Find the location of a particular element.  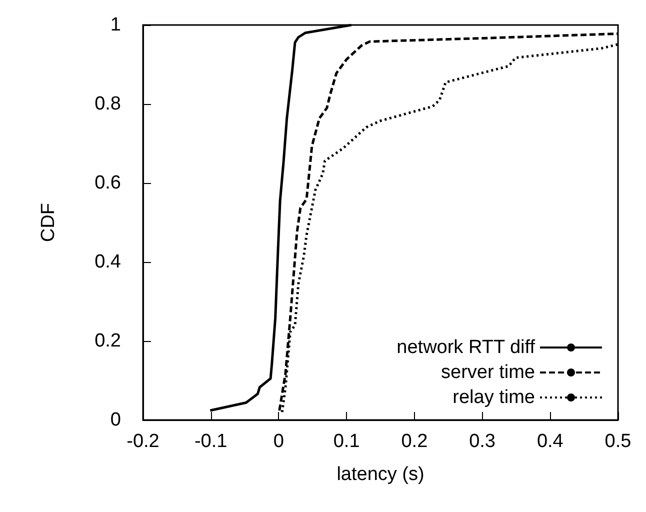

x-tick-label: 0.1 is located at coordinates (346, 441).